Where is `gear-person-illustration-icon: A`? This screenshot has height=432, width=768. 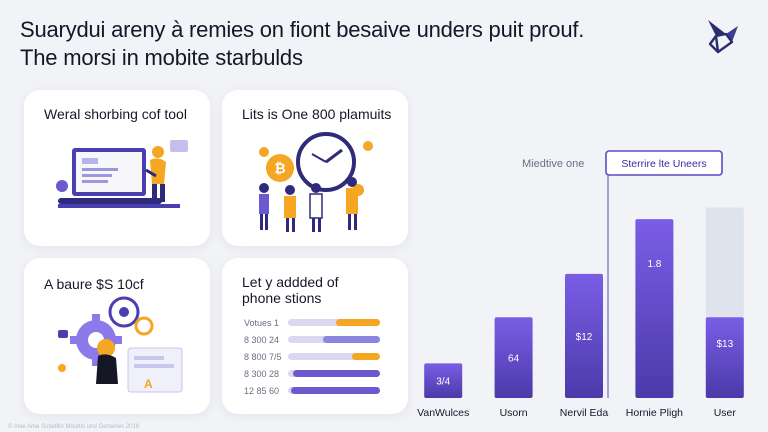 gear-person-illustration-icon: A is located at coordinates (120, 344).